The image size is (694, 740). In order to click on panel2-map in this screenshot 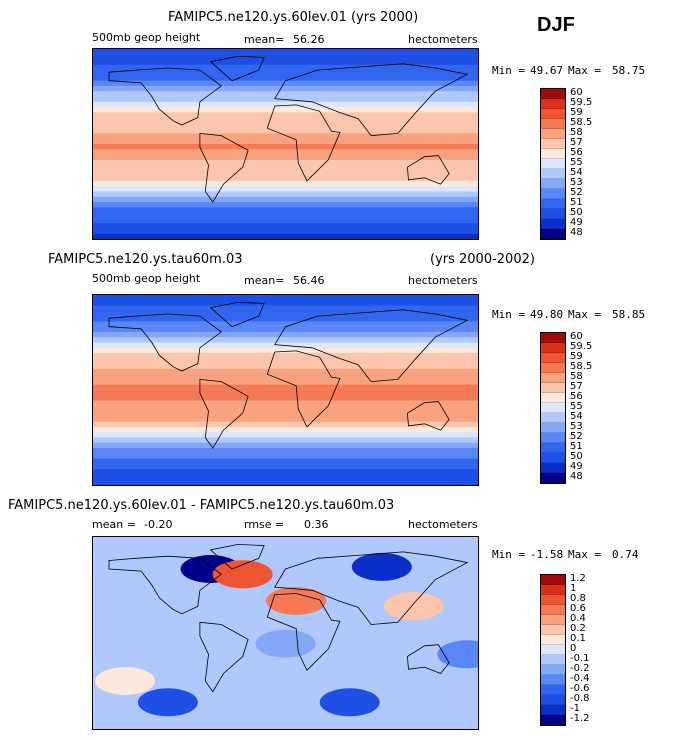, I will do `click(285, 390)`.